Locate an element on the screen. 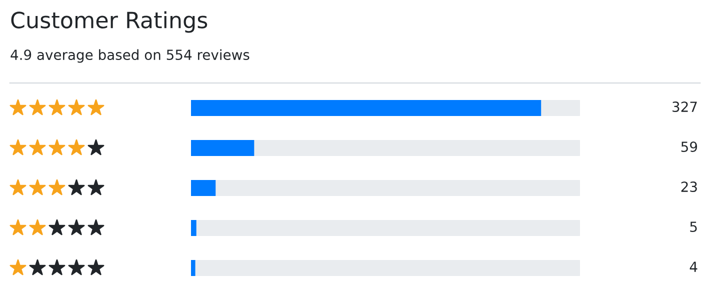 The height and width of the screenshot is (308, 710). data-label: 4 is located at coordinates (694, 267).